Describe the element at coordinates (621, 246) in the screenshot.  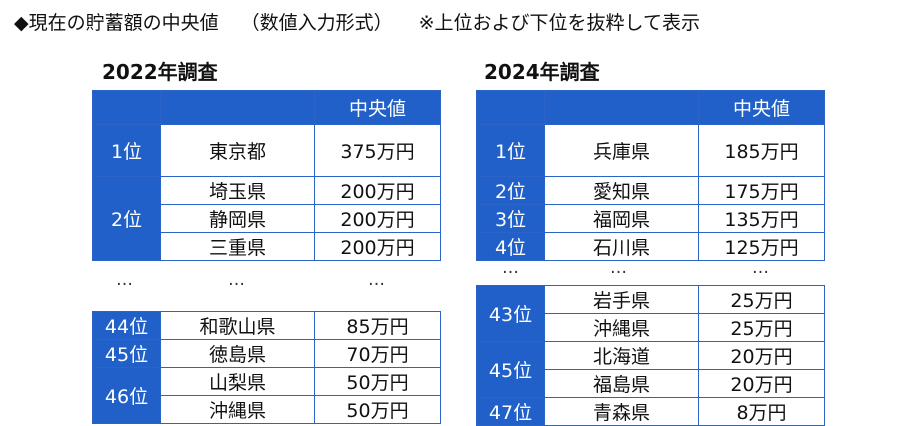
I see `prefecture-cell: 石川県` at that location.